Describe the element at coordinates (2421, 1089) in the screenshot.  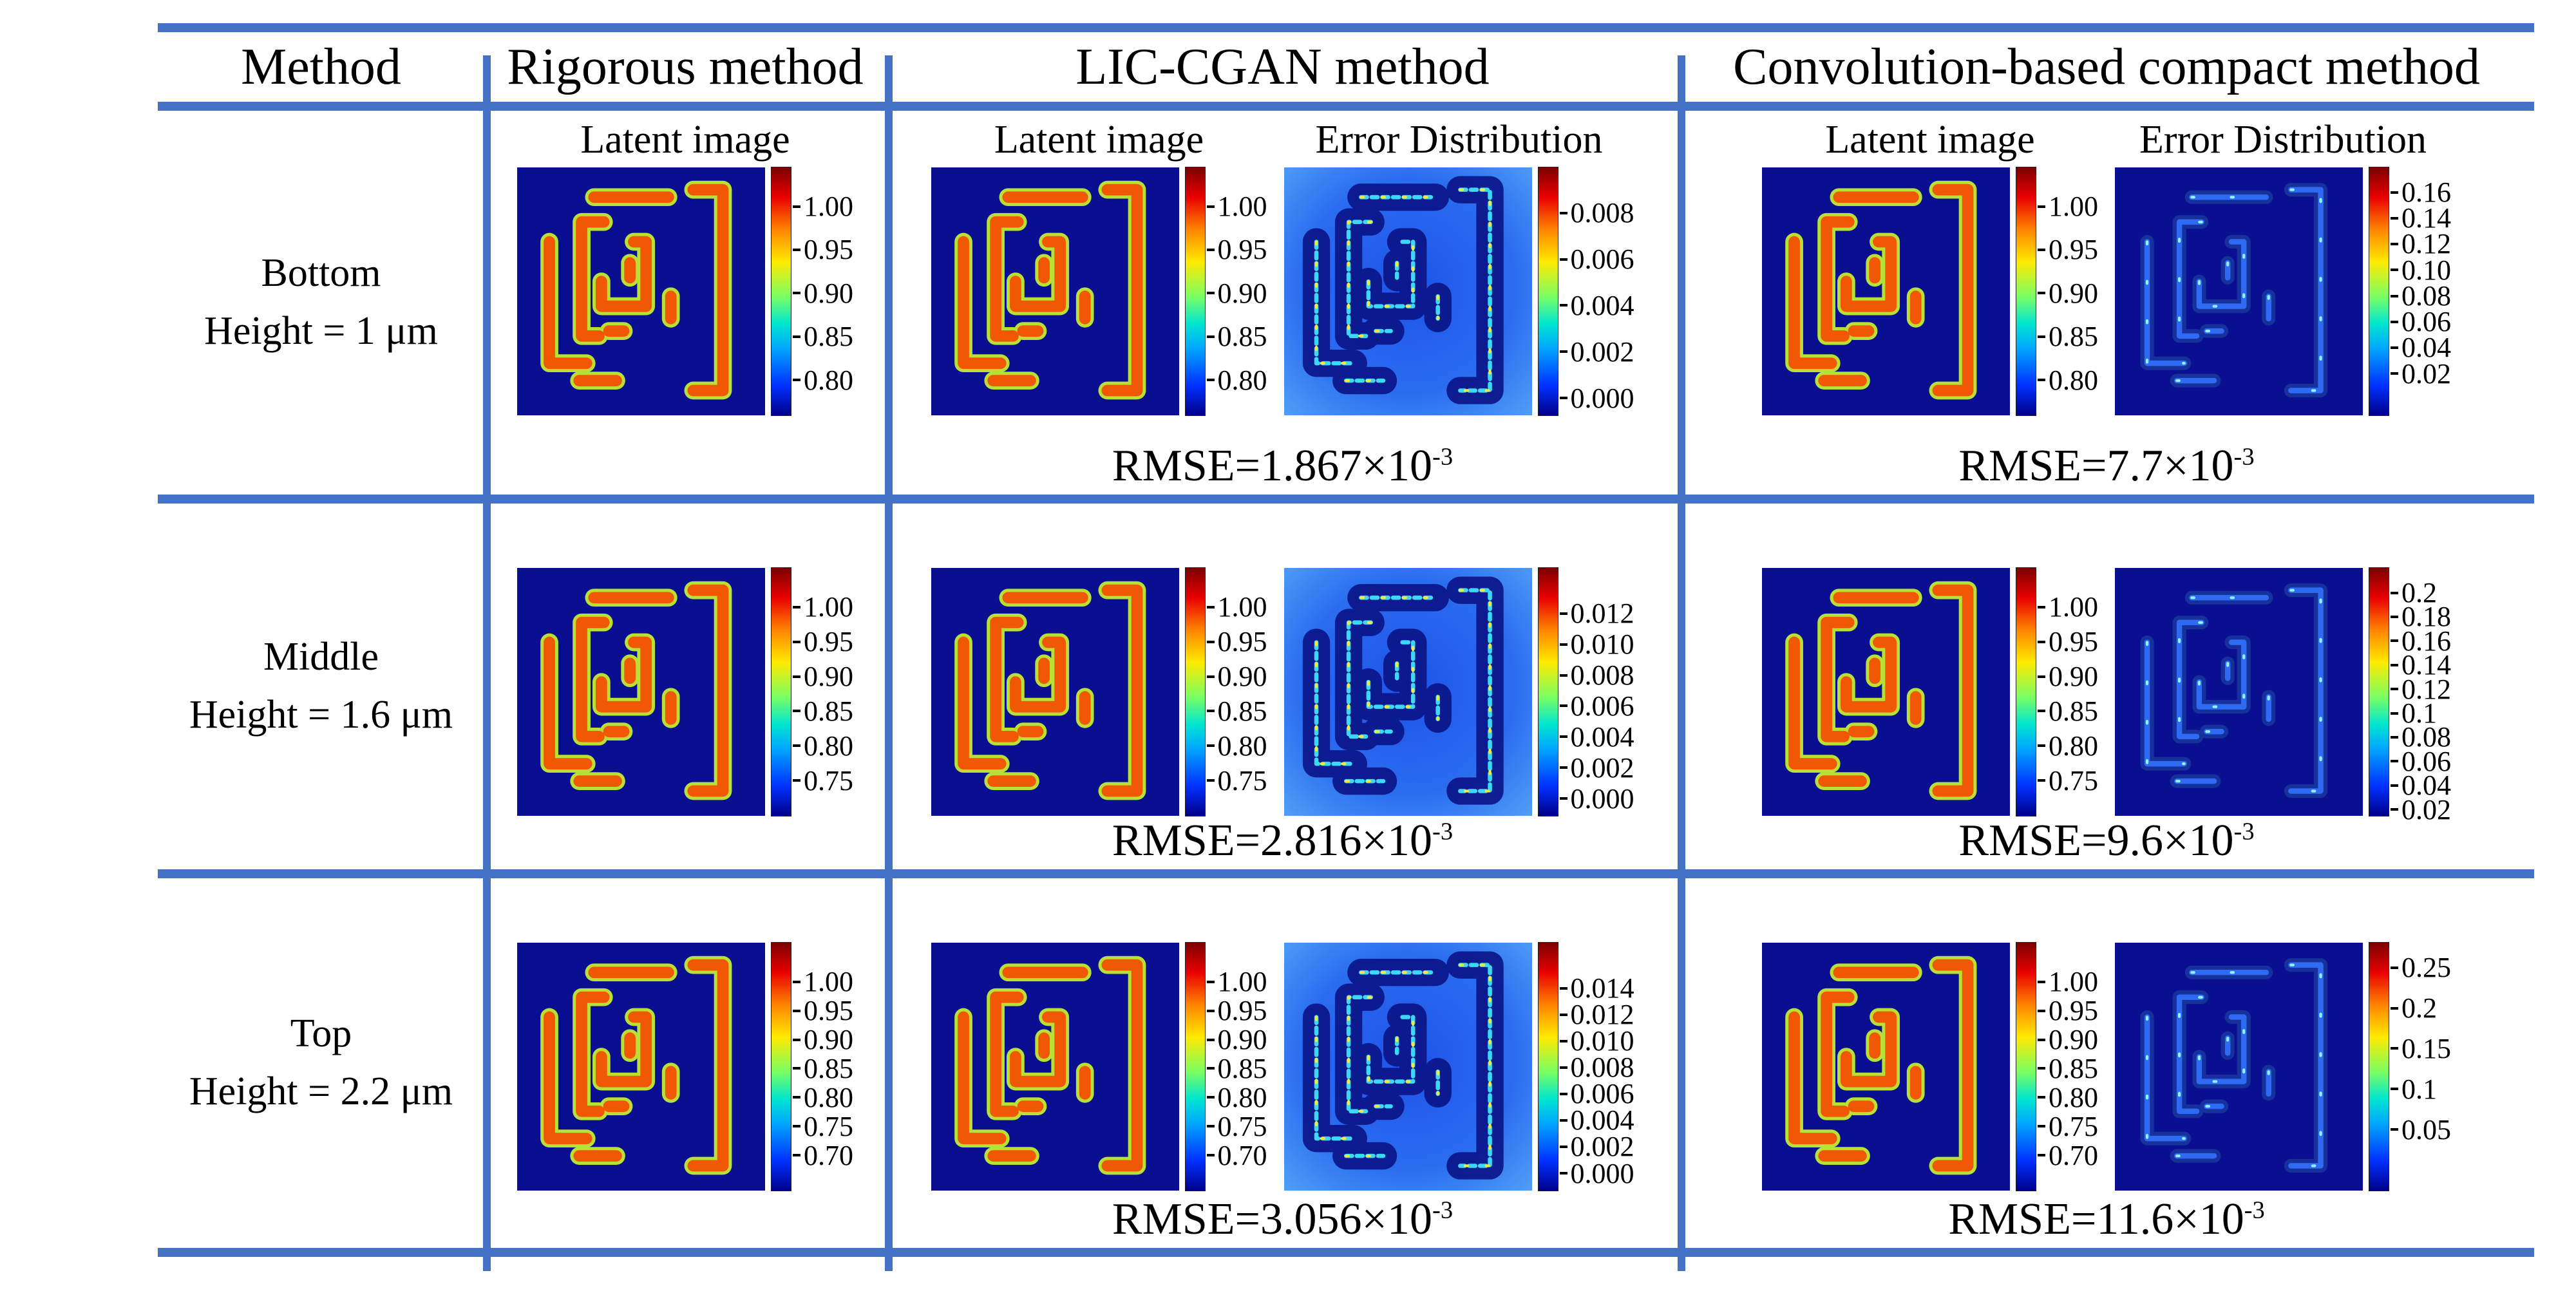
I see `colorbar-tick: 0.1` at that location.